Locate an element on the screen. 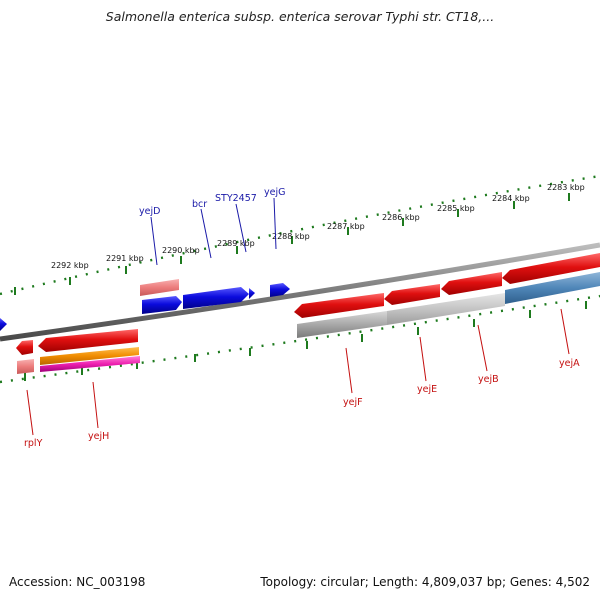  gene-STY2457 is located at coordinates (252, 293).